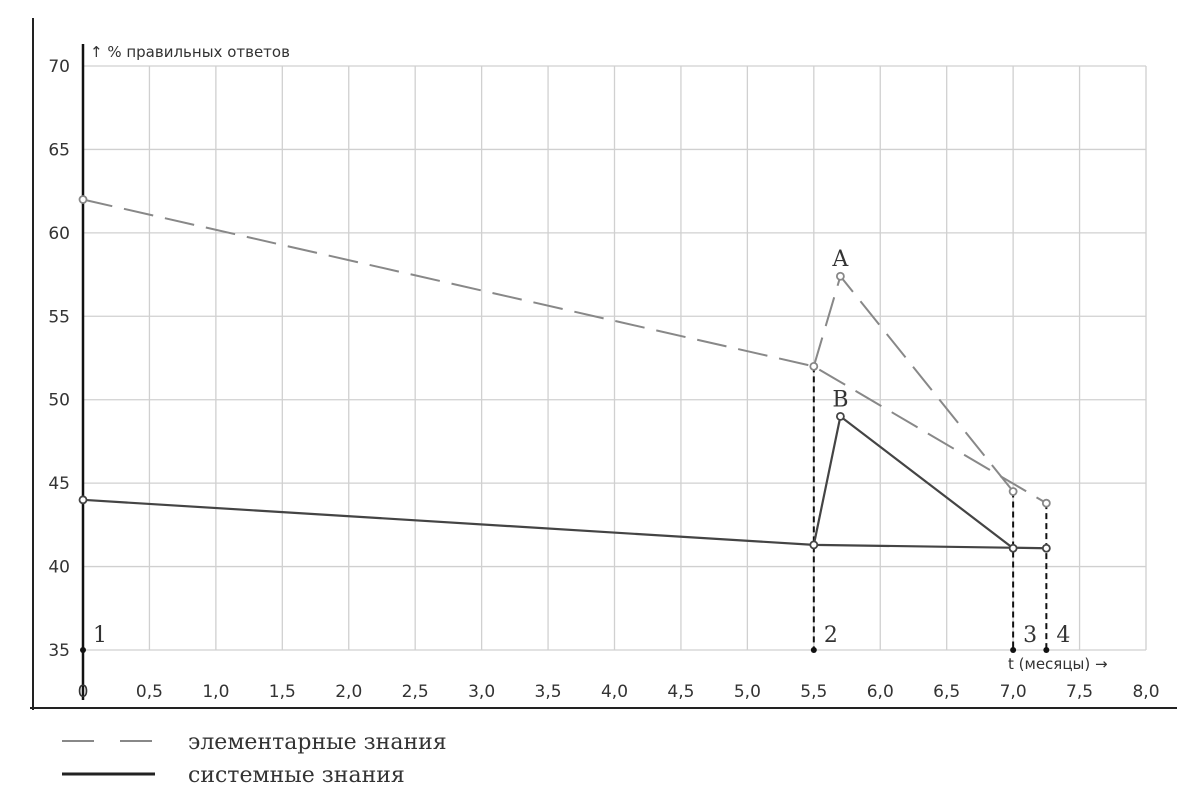  I want to click on x-tick-label: 5,0, so click(747, 692).